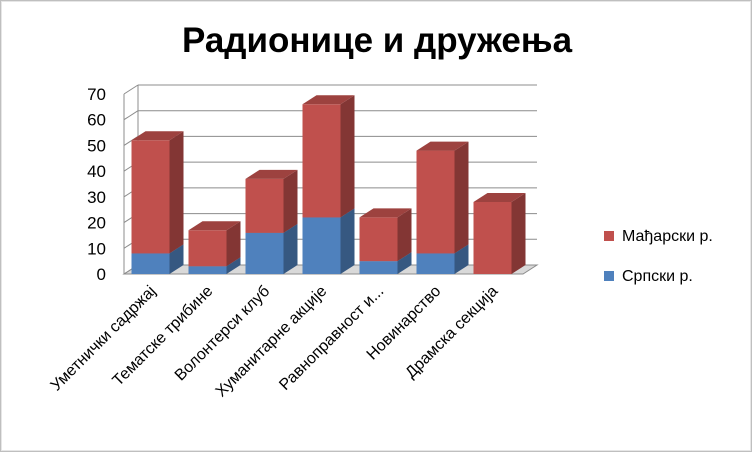 The image size is (752, 452). Describe the element at coordinates (657, 276) in the screenshot. I see `legend-label: Српски р.` at that location.